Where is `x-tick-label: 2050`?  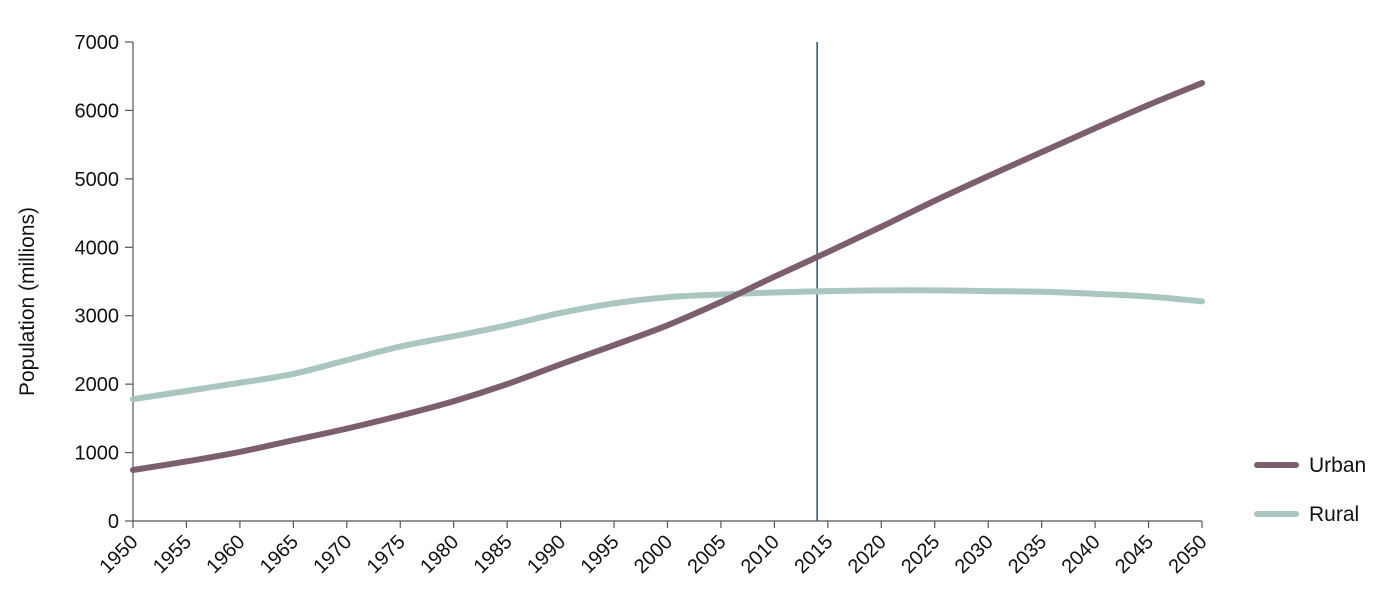
x-tick-label: 2050 is located at coordinates (1188, 554).